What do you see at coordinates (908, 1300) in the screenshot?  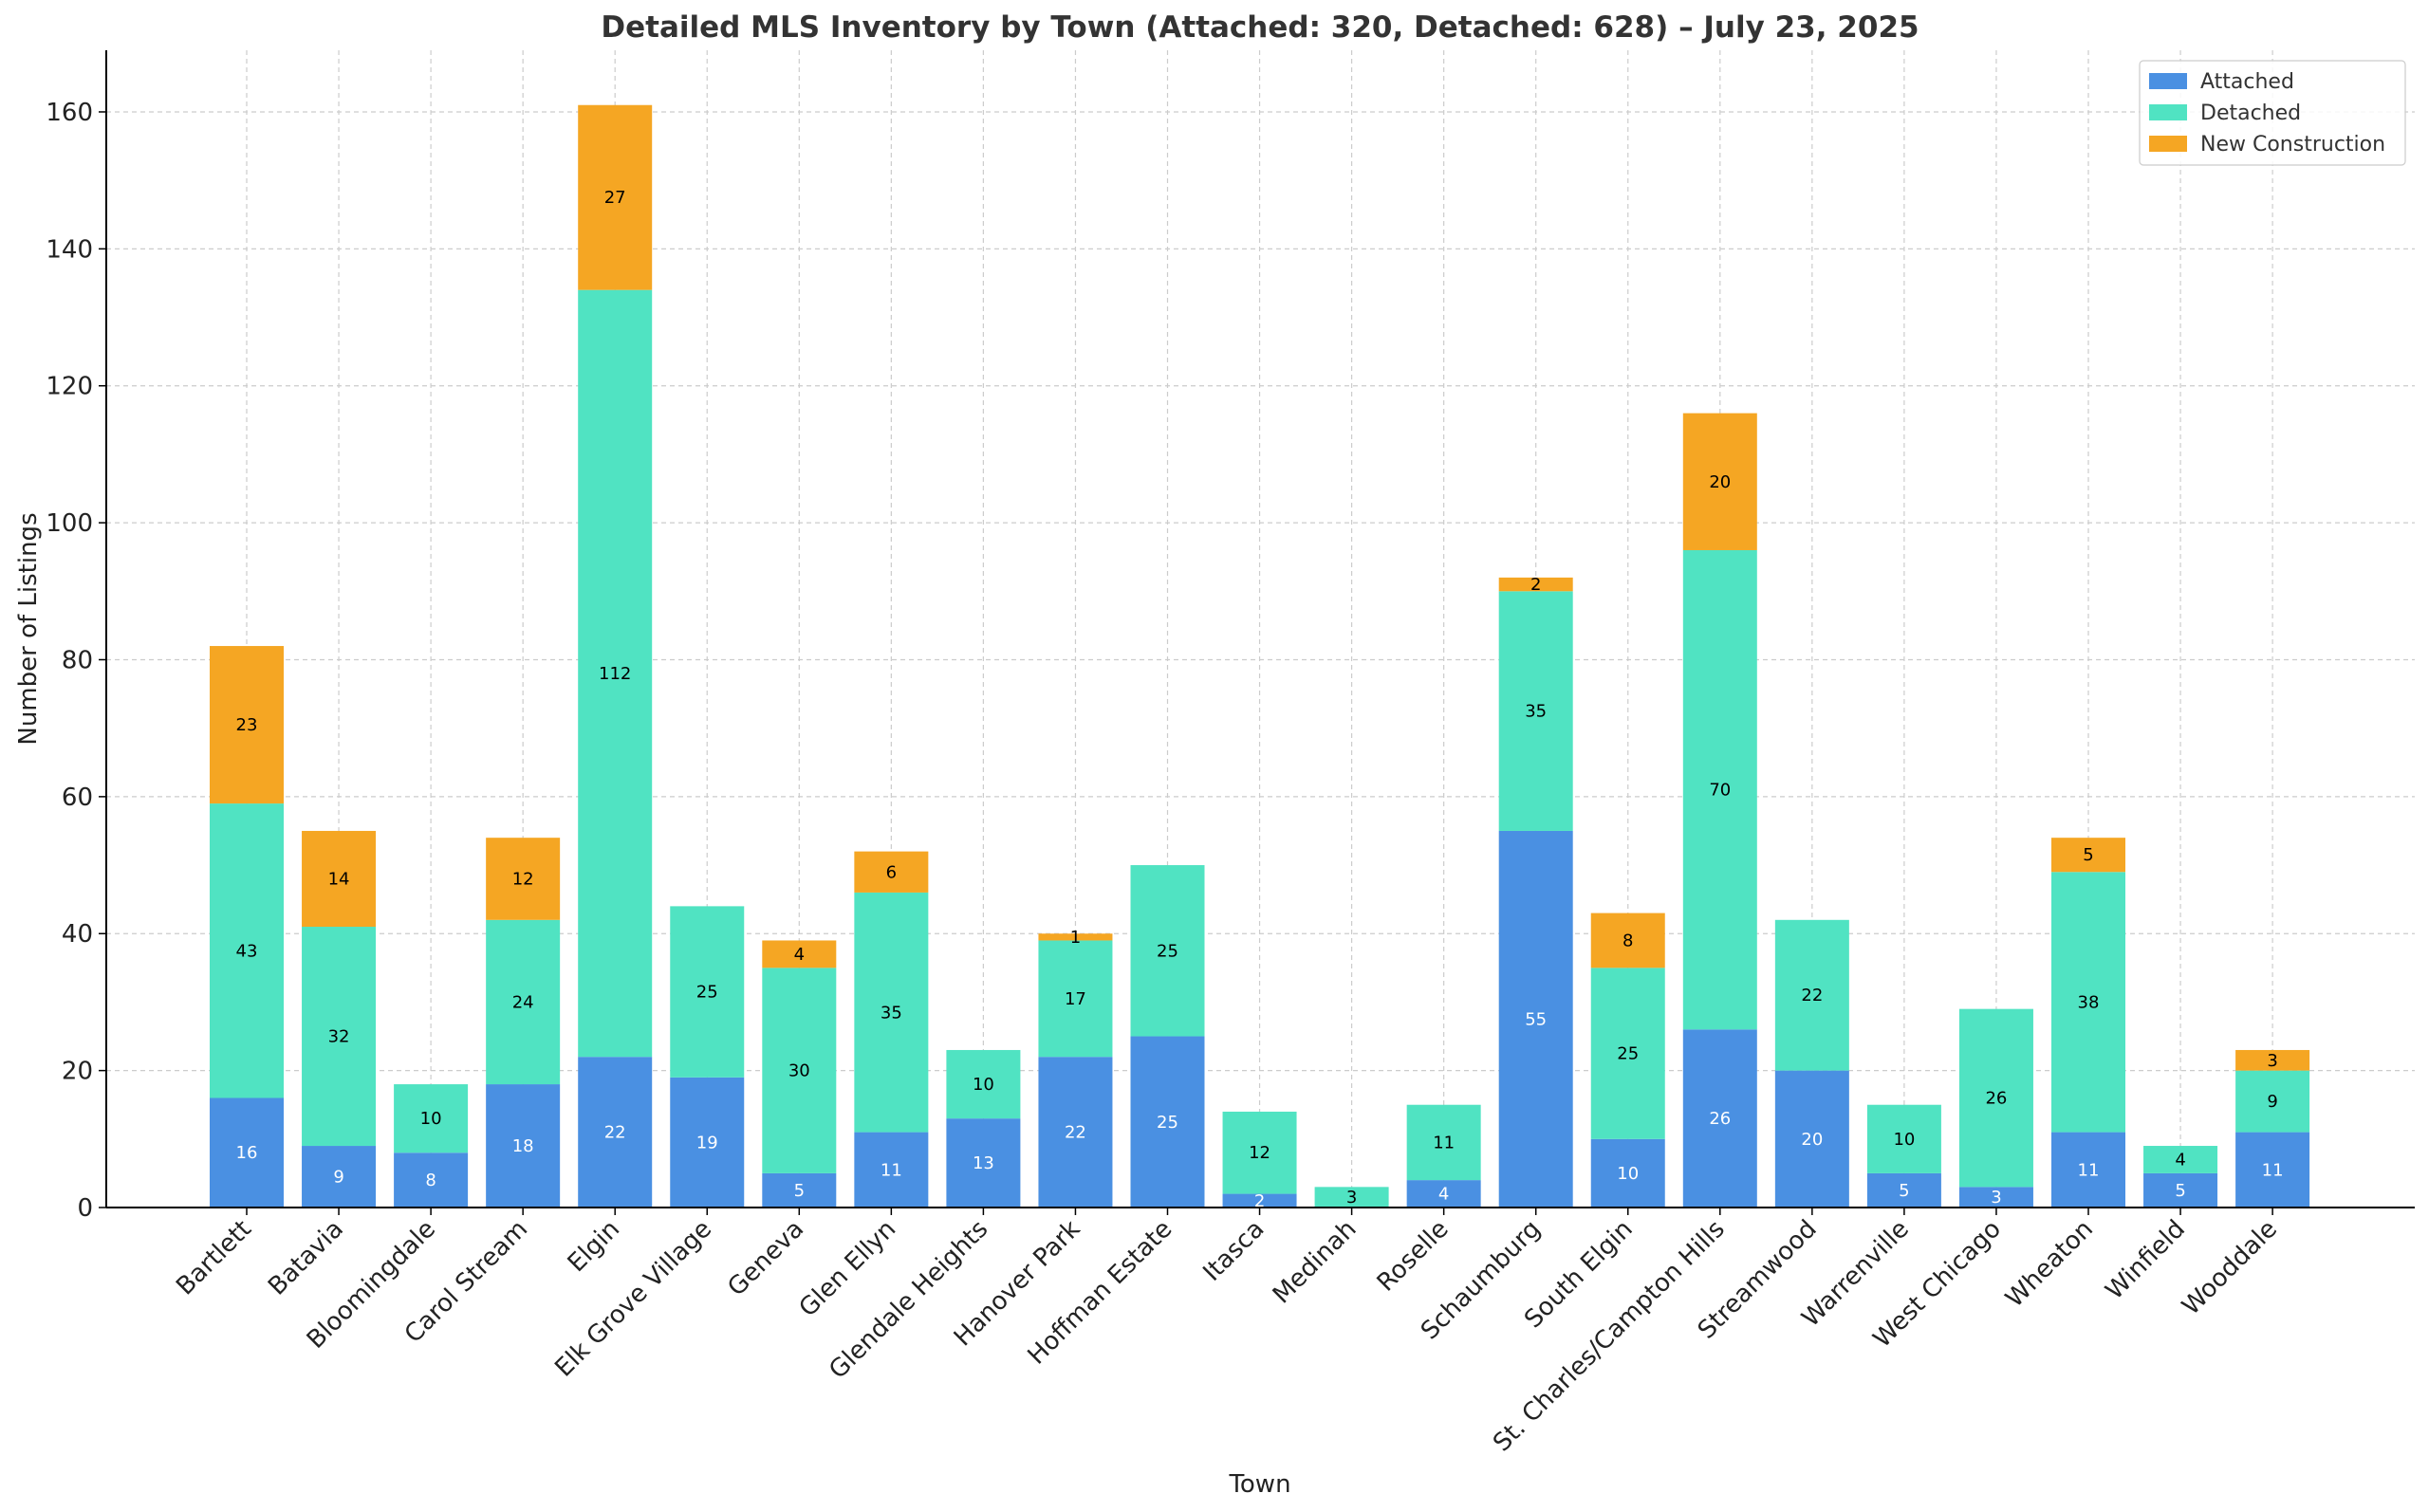 I see `x-tick-label: Glendale Heights` at bounding box center [908, 1300].